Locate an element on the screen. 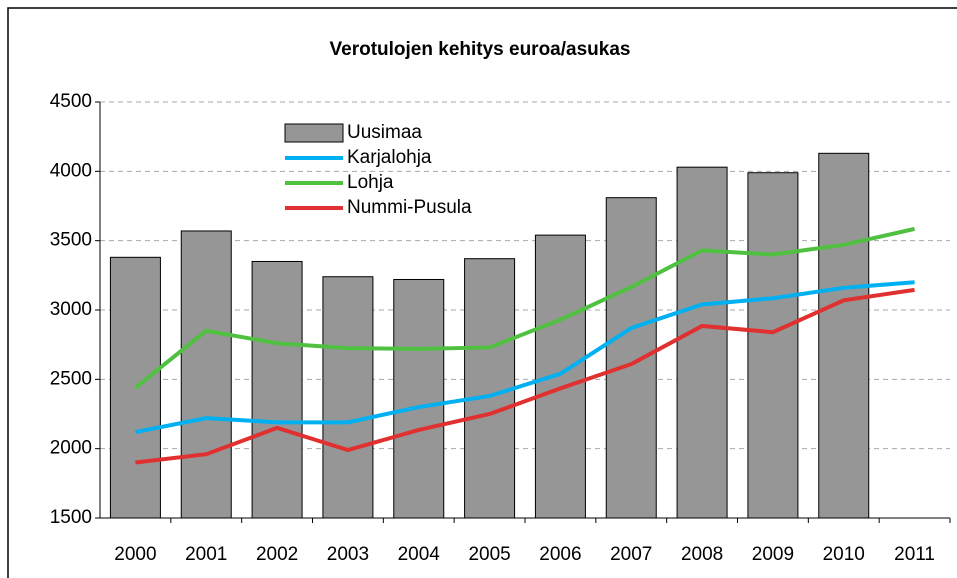  y-tick-label: 4000 is located at coordinates (71, 170).